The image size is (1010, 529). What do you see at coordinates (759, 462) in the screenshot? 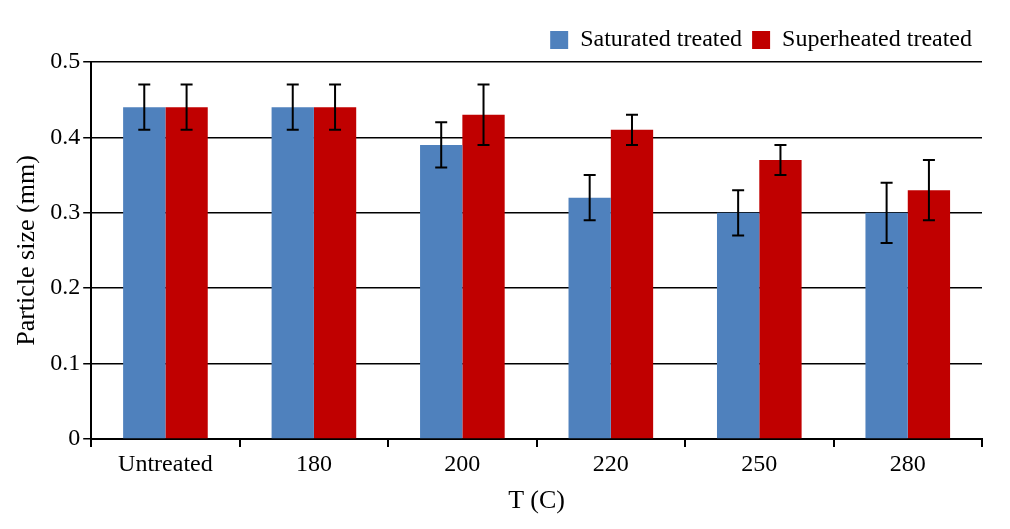
I see `x-tick-label: 250` at bounding box center [759, 462].